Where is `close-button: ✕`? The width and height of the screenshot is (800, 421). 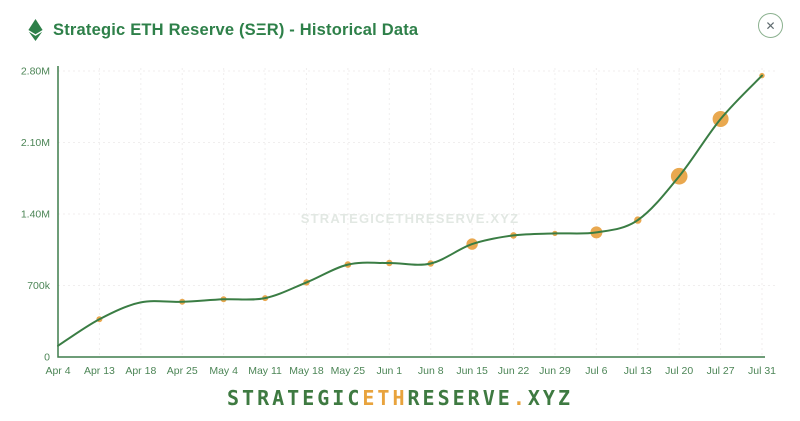
close-button: ✕ is located at coordinates (770, 25).